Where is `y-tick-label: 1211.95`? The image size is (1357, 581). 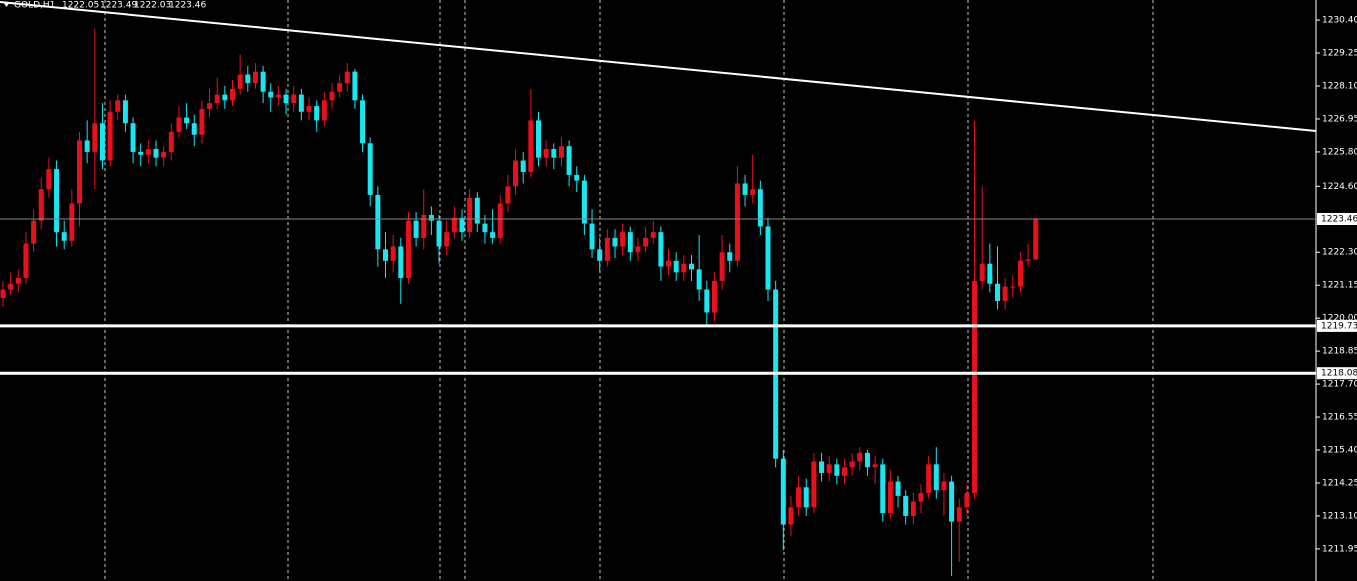 y-tick-label: 1211.95 is located at coordinates (1339, 549).